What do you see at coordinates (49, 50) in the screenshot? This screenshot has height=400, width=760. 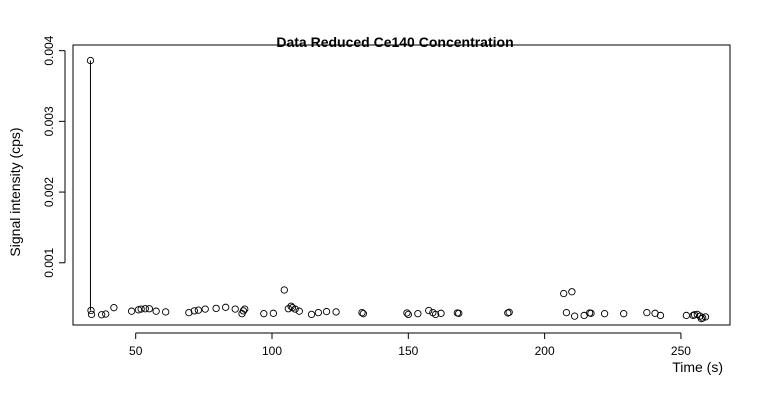 I see `y-tick-label: 0.004` at bounding box center [49, 50].